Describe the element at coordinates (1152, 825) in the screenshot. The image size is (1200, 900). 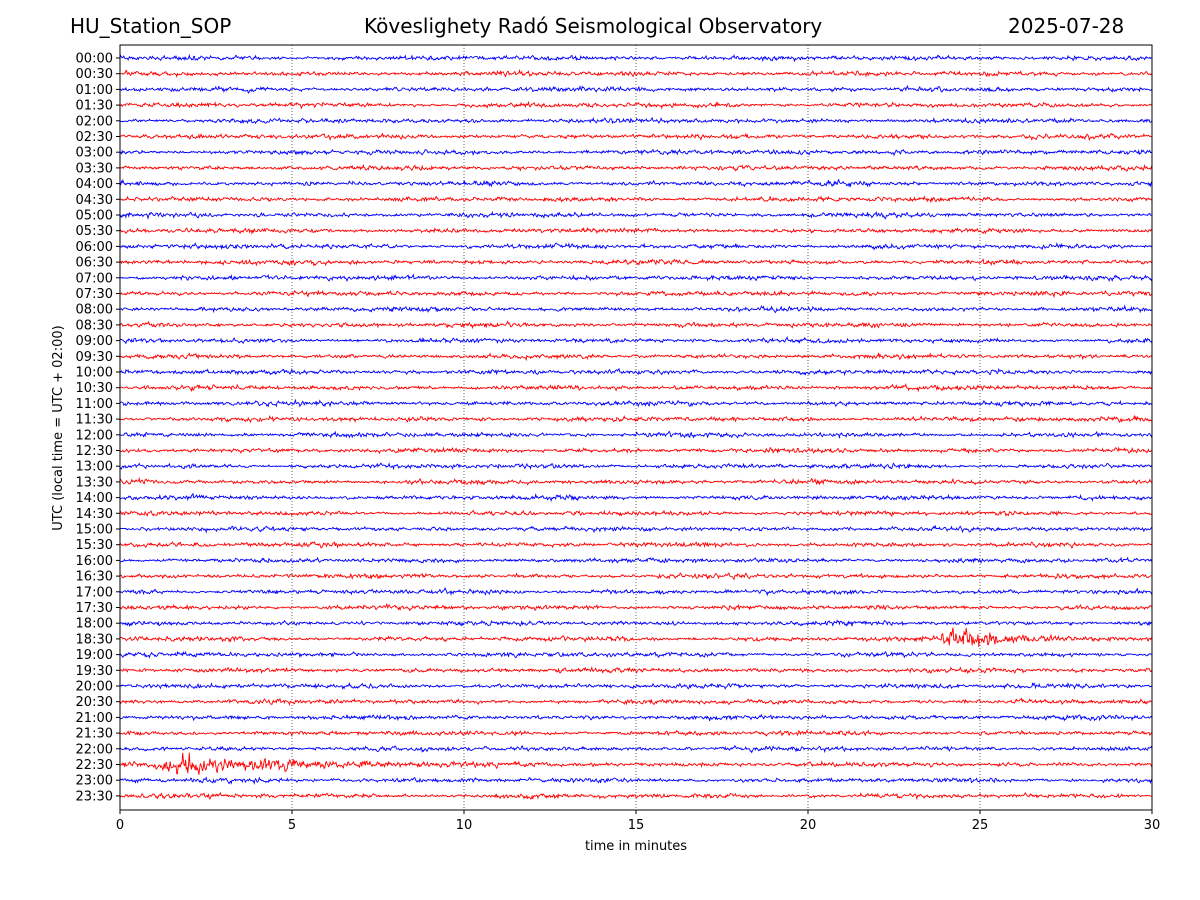
I see `x-tick-label: 30` at that location.